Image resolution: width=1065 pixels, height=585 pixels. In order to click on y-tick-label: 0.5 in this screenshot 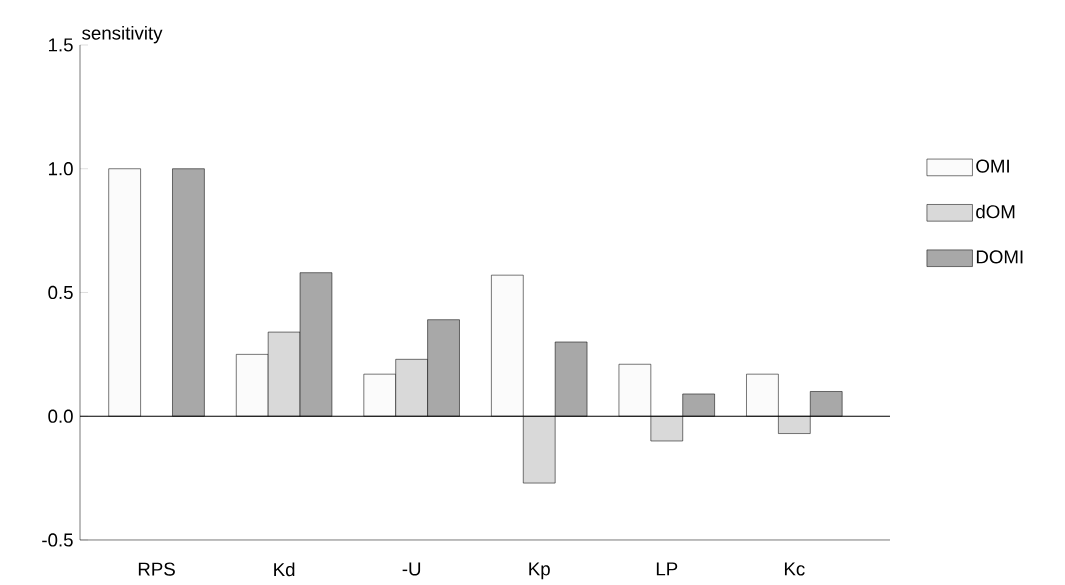, I will do `click(60, 292)`.